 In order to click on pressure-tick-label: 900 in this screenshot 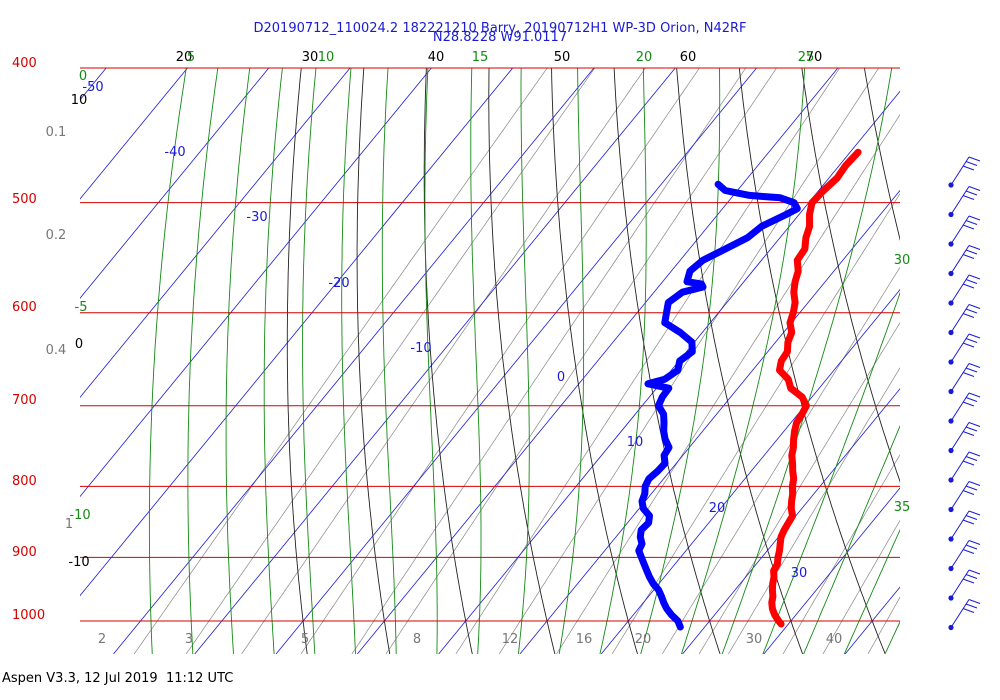, I will do `click(24, 552)`.